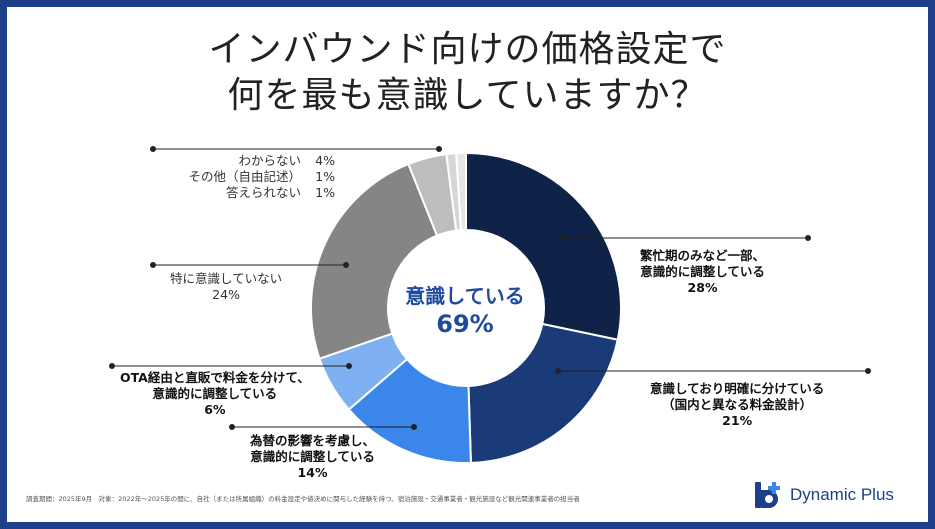 This screenshot has width=935, height=529. Describe the element at coordinates (269, 160) in the screenshot. I see `small-row-0-label: わからない` at that location.